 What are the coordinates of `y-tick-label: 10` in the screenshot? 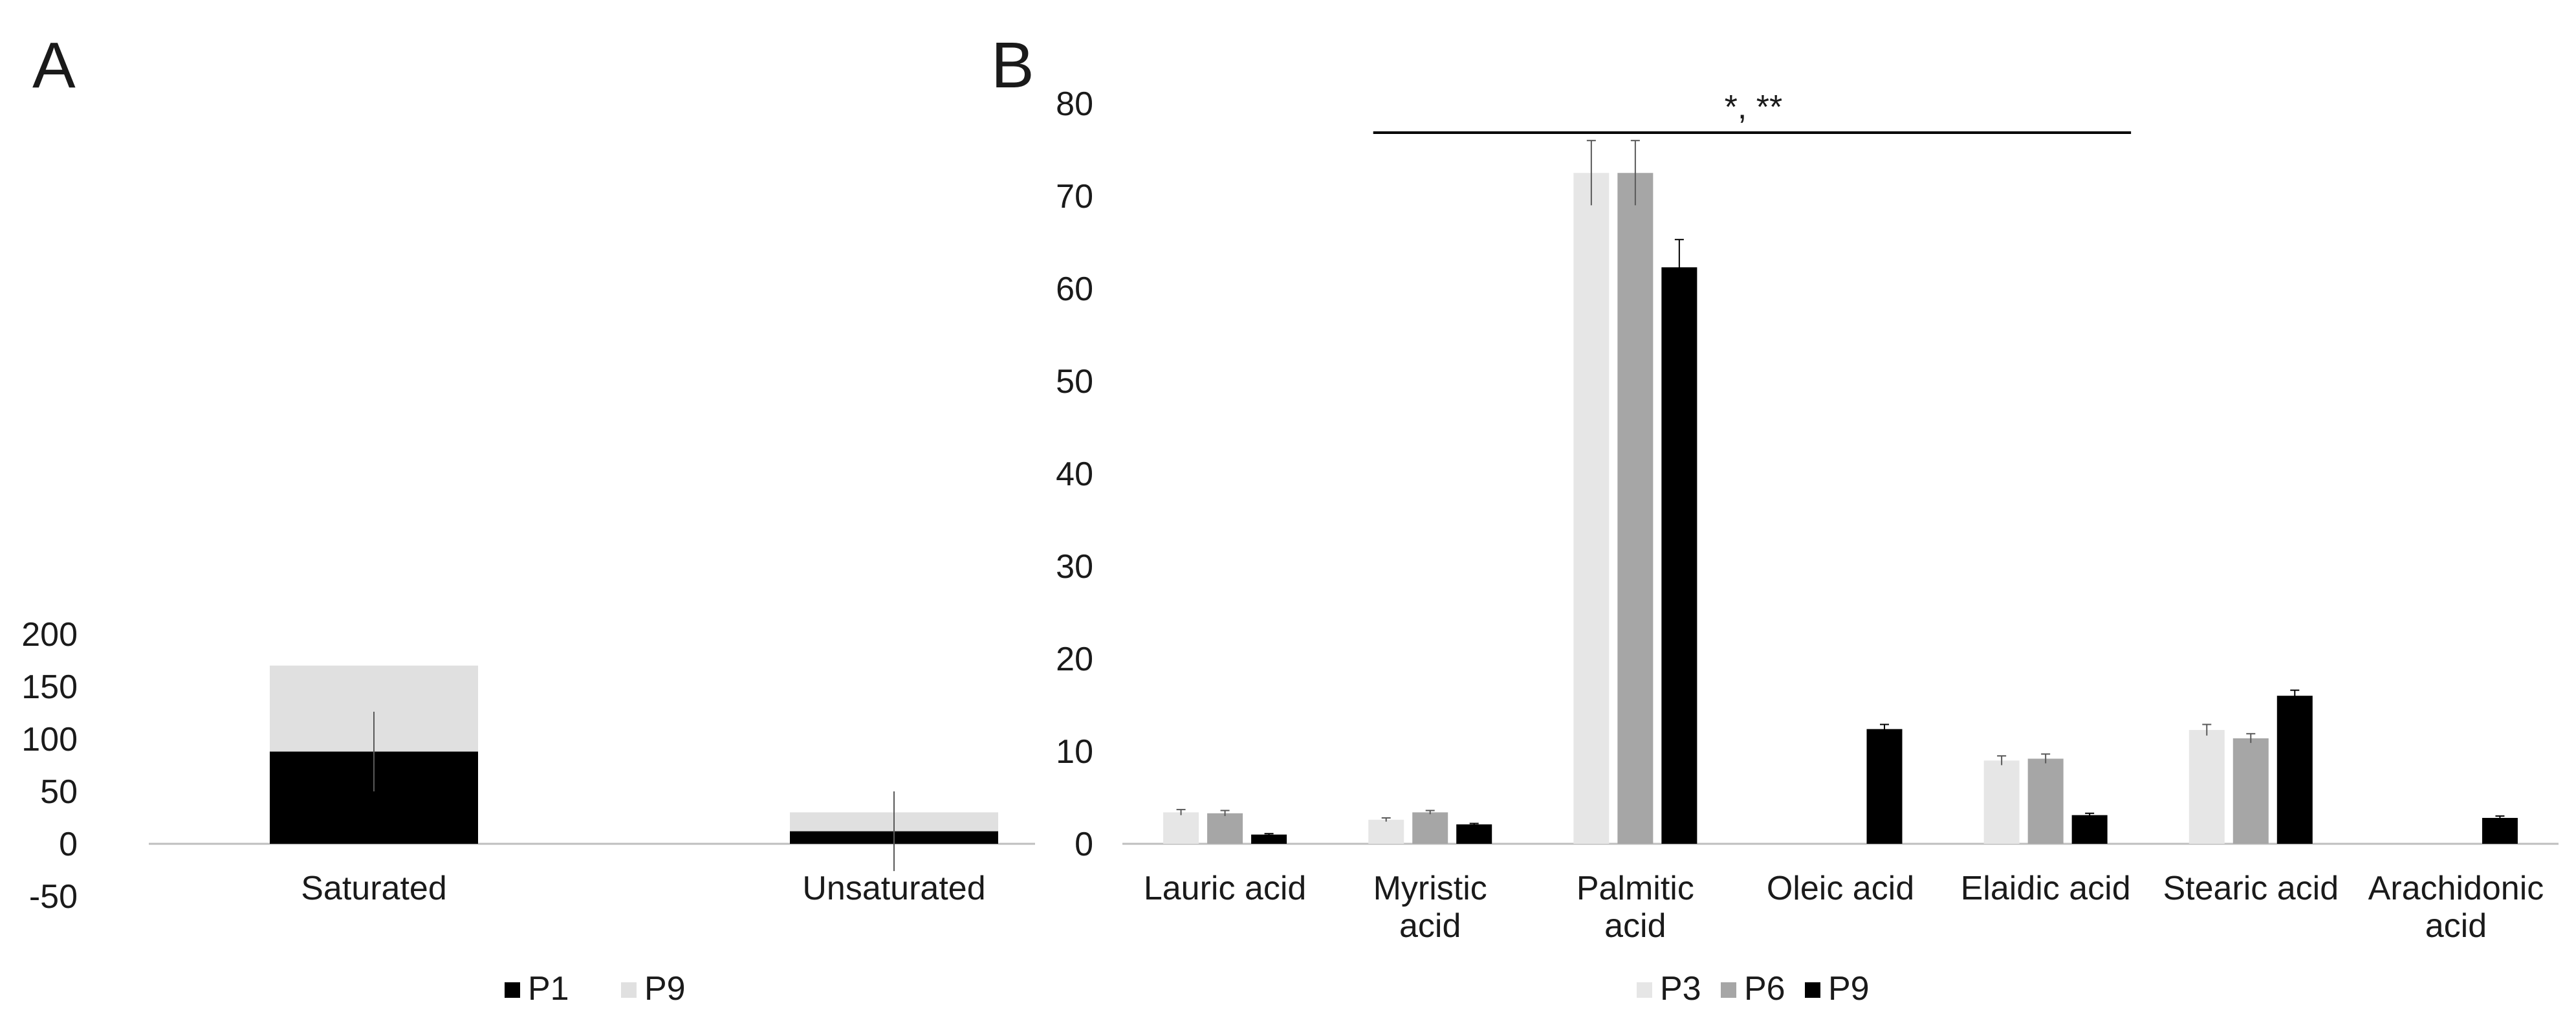 It's located at (1074, 752).